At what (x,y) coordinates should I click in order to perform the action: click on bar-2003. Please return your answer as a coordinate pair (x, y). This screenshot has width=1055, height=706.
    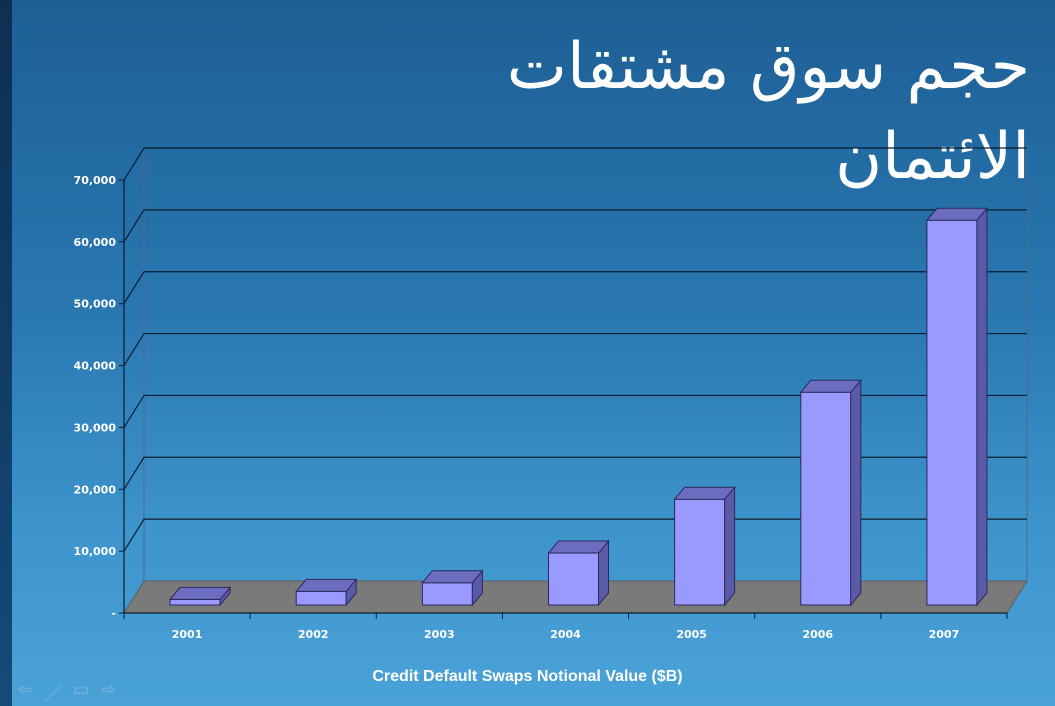
    Looking at the image, I should click on (447, 594).